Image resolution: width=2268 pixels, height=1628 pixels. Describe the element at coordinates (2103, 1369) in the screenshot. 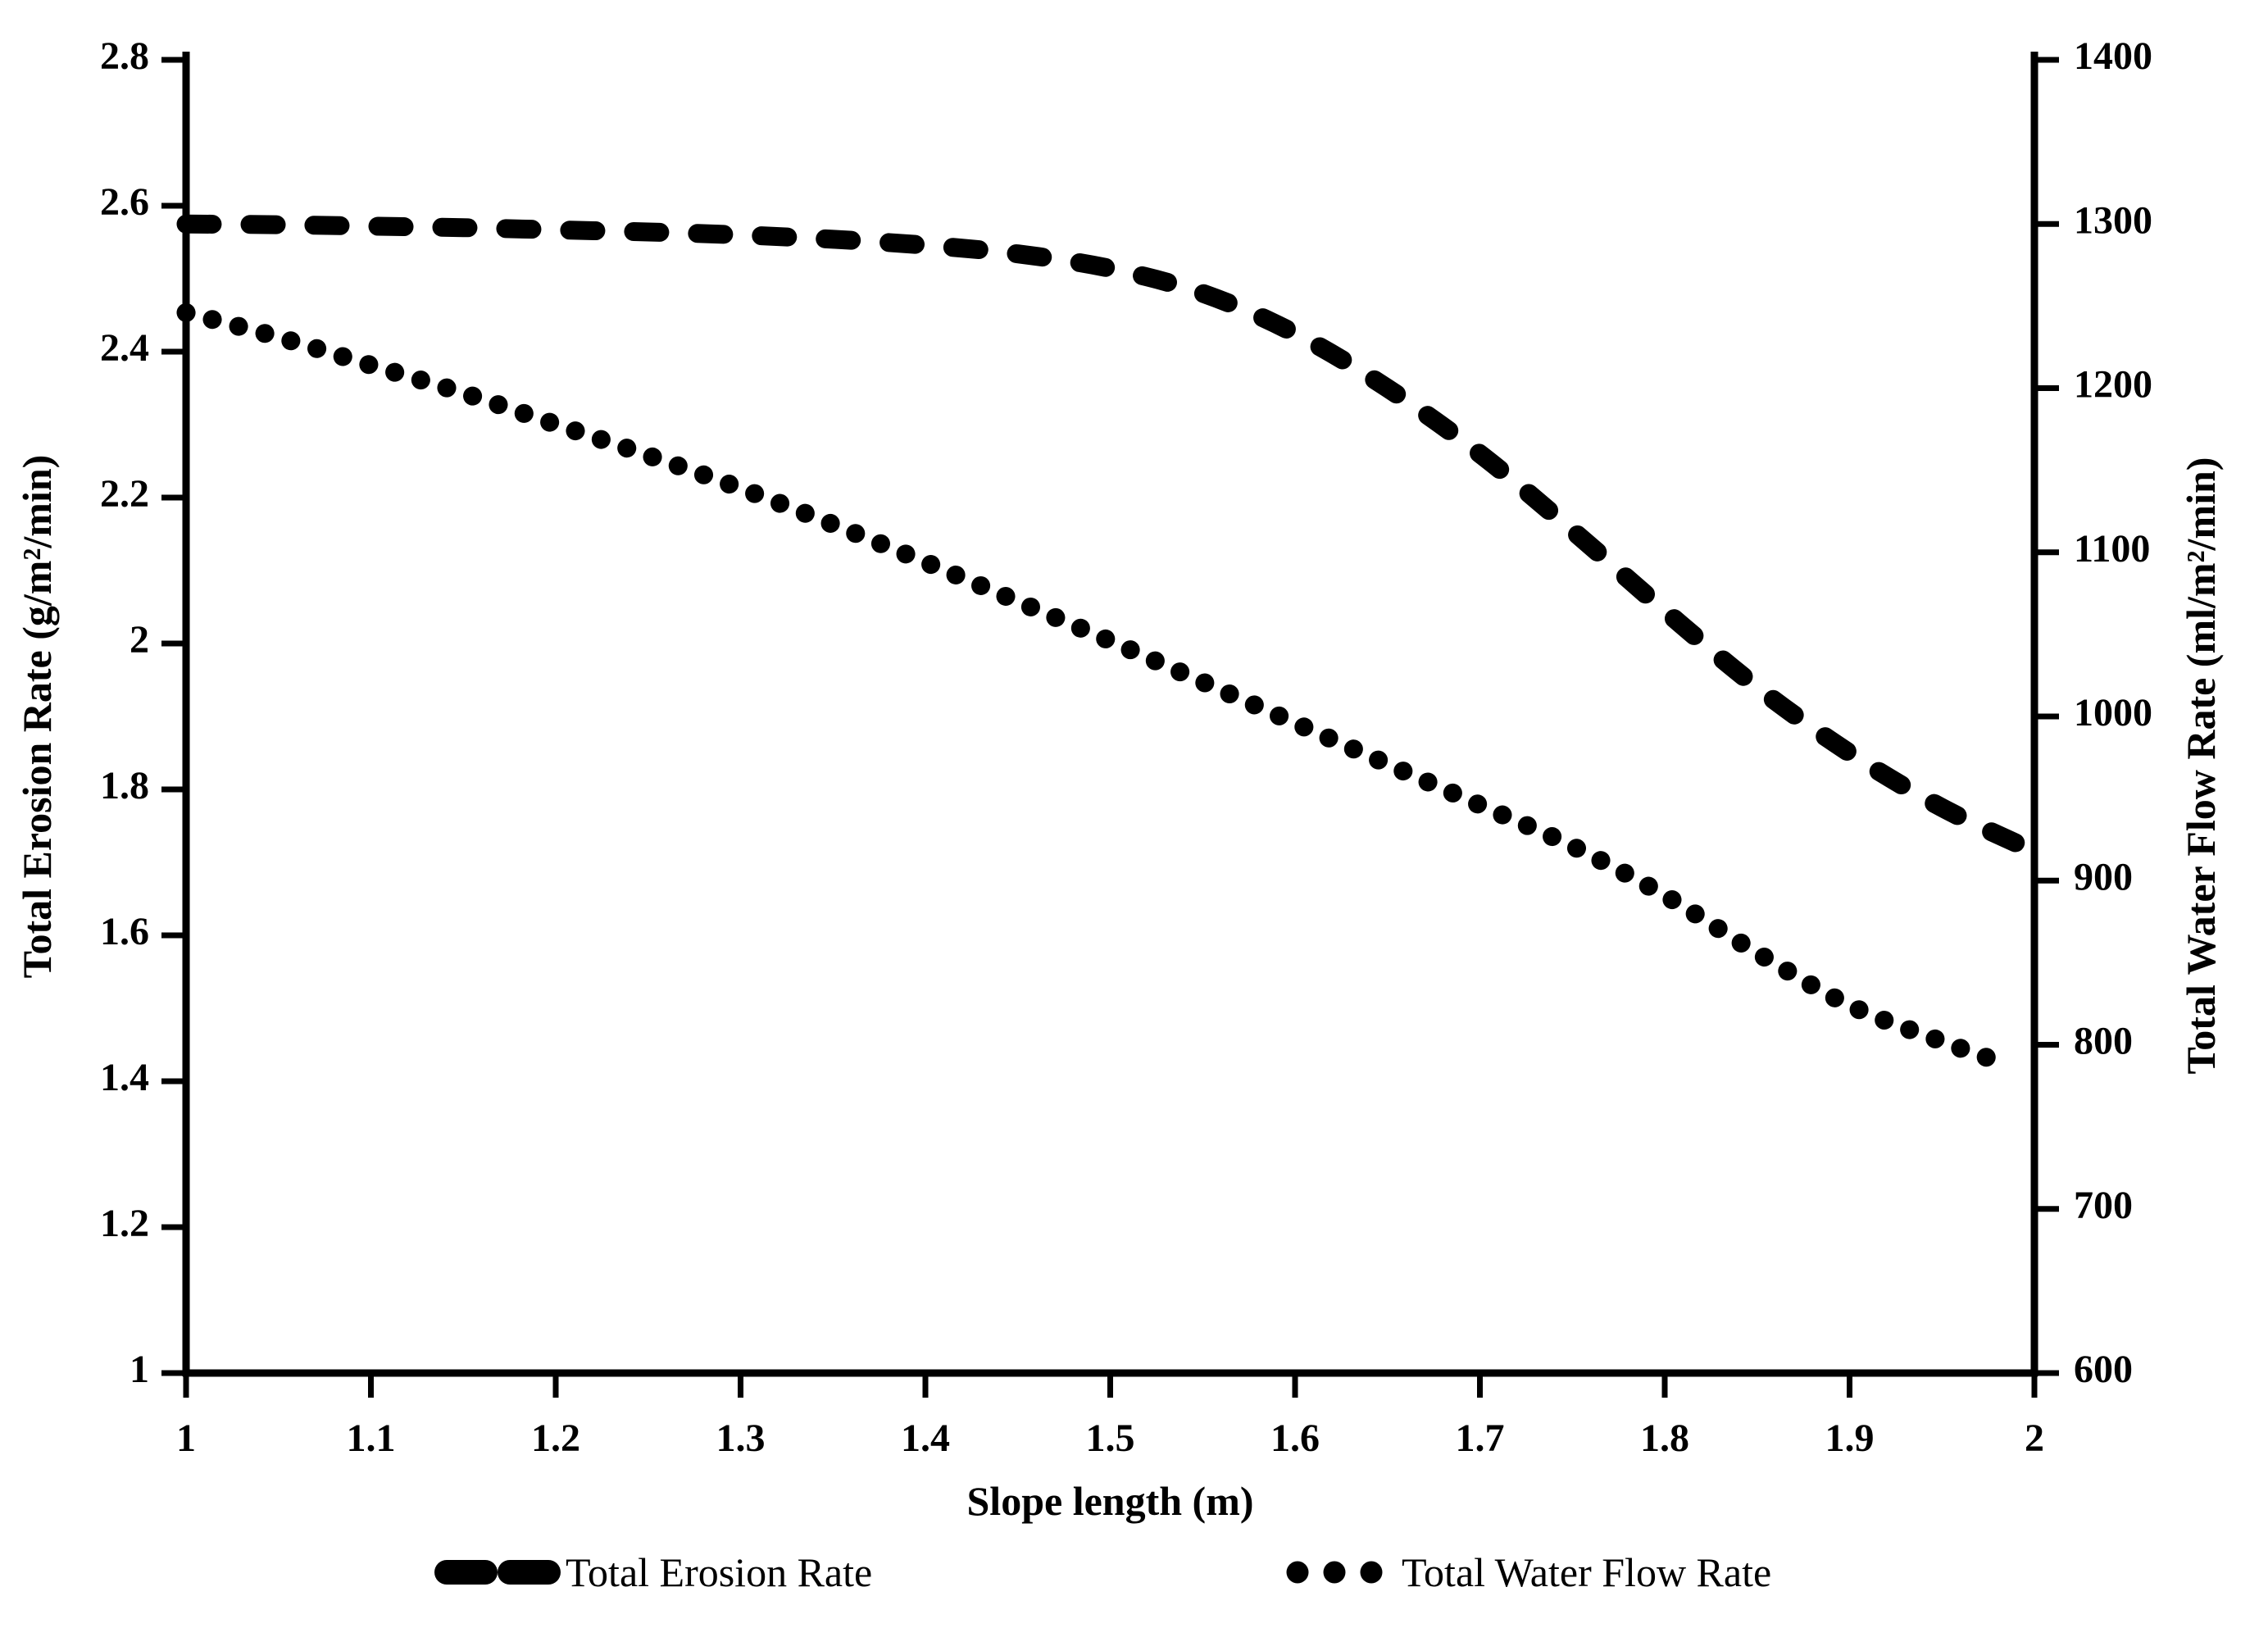

I see `right-axis-tick-label: 600` at that location.